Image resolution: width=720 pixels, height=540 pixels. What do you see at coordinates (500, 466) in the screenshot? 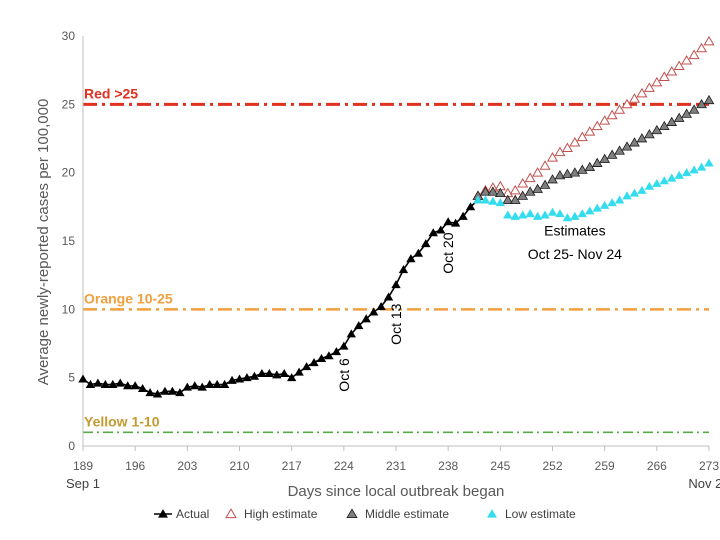
I see `x-tick-label: 245` at bounding box center [500, 466].